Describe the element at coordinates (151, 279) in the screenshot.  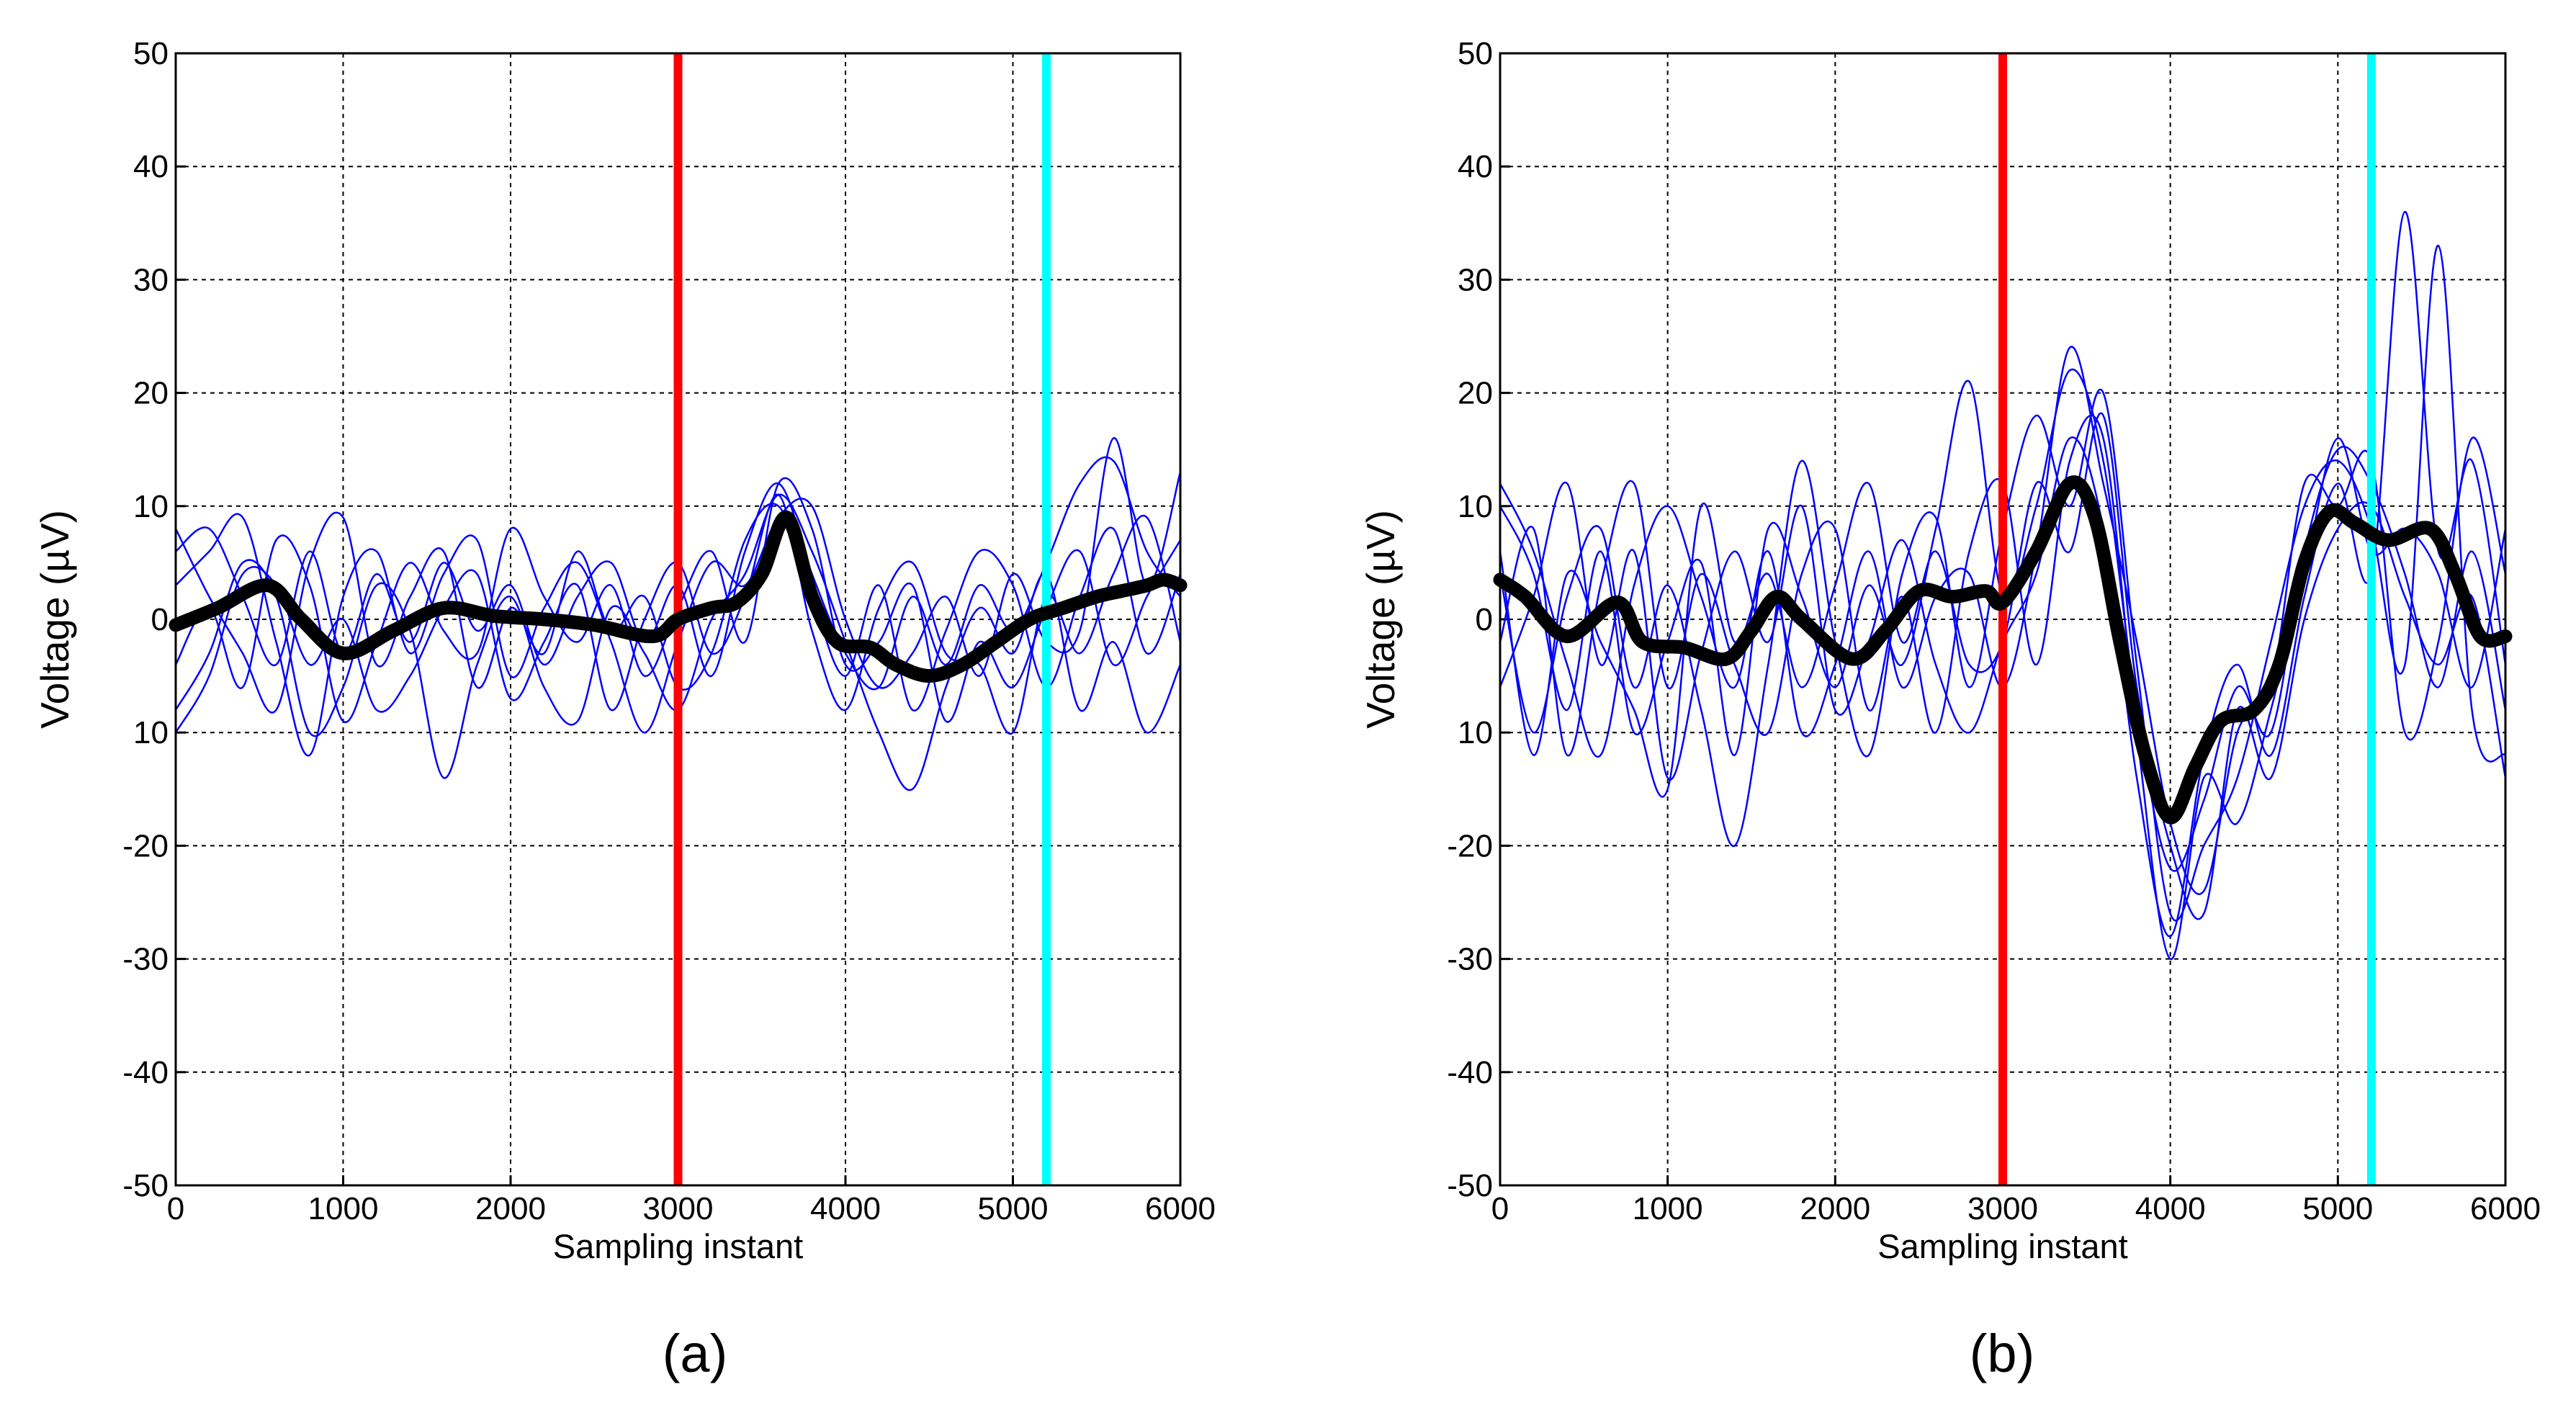
I see `panel-a-y-tick-label: 30` at that location.